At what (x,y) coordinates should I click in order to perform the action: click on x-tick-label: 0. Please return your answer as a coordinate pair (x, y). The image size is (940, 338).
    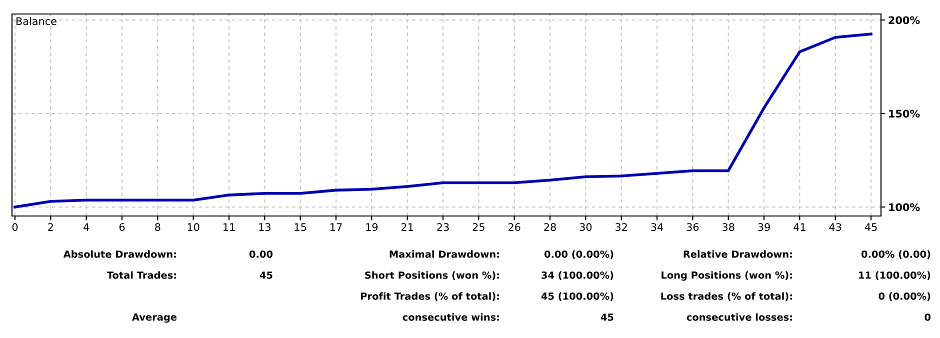
    Looking at the image, I should click on (15, 227).